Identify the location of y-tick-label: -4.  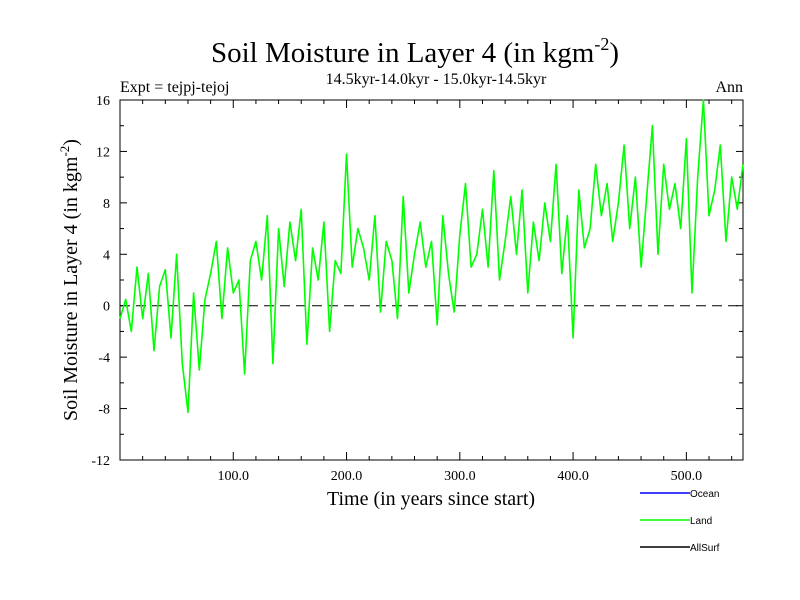
(104, 358).